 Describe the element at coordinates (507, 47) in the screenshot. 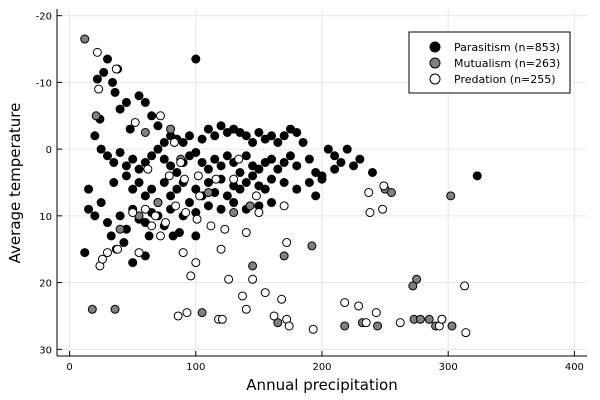

I see `legend-label-parasitism: Parasitism (n=853)` at that location.